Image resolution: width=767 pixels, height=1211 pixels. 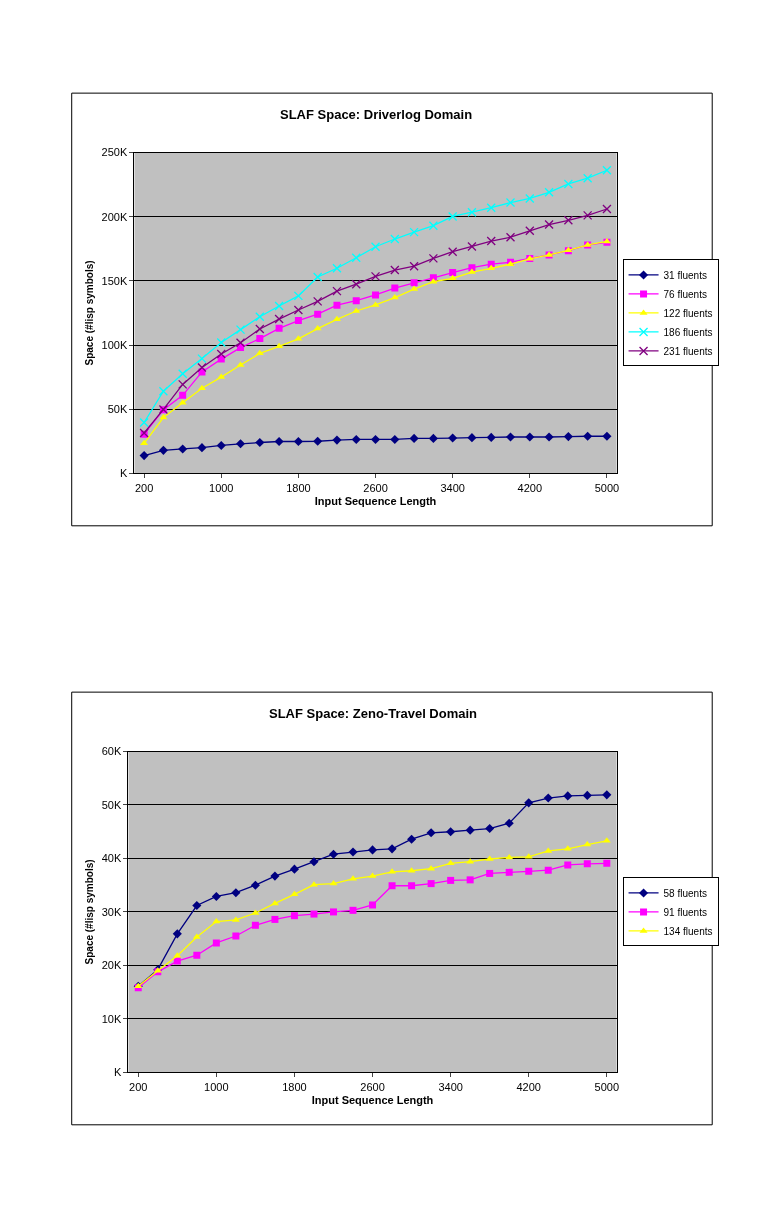 What do you see at coordinates (114, 216) in the screenshot?
I see `y-tick-label: 200K` at bounding box center [114, 216].